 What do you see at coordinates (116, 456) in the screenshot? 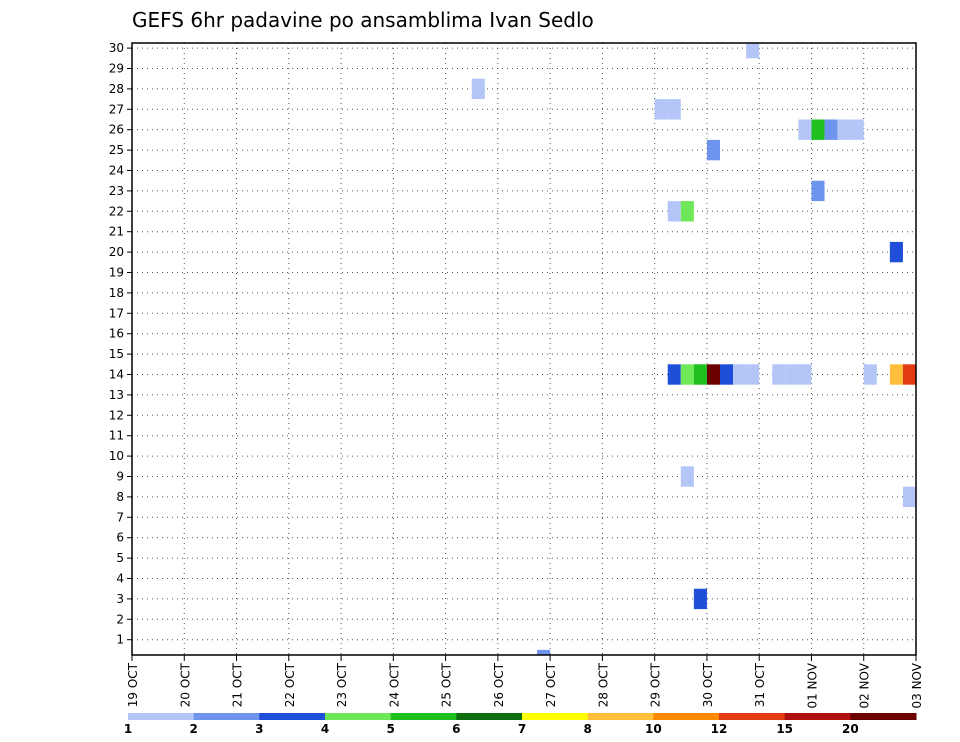
I see `y-tick-label: 10` at bounding box center [116, 456].